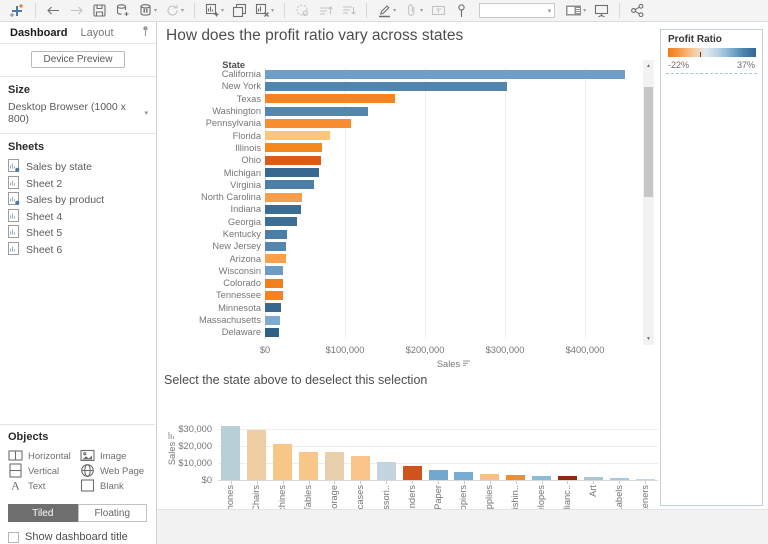 The image size is (768, 544). Describe the element at coordinates (244, 221) in the screenshot. I see `state-label: Georgia` at that location.